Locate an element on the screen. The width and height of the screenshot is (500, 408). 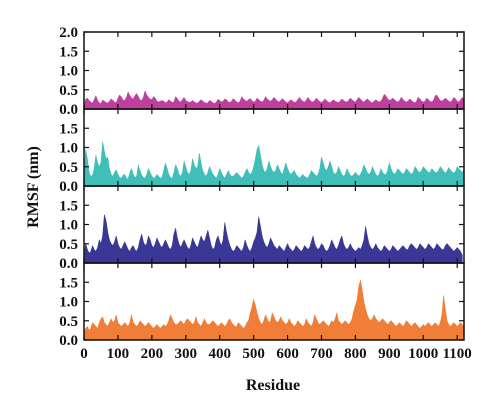
x-tick-label: 800 is located at coordinates (355, 354).